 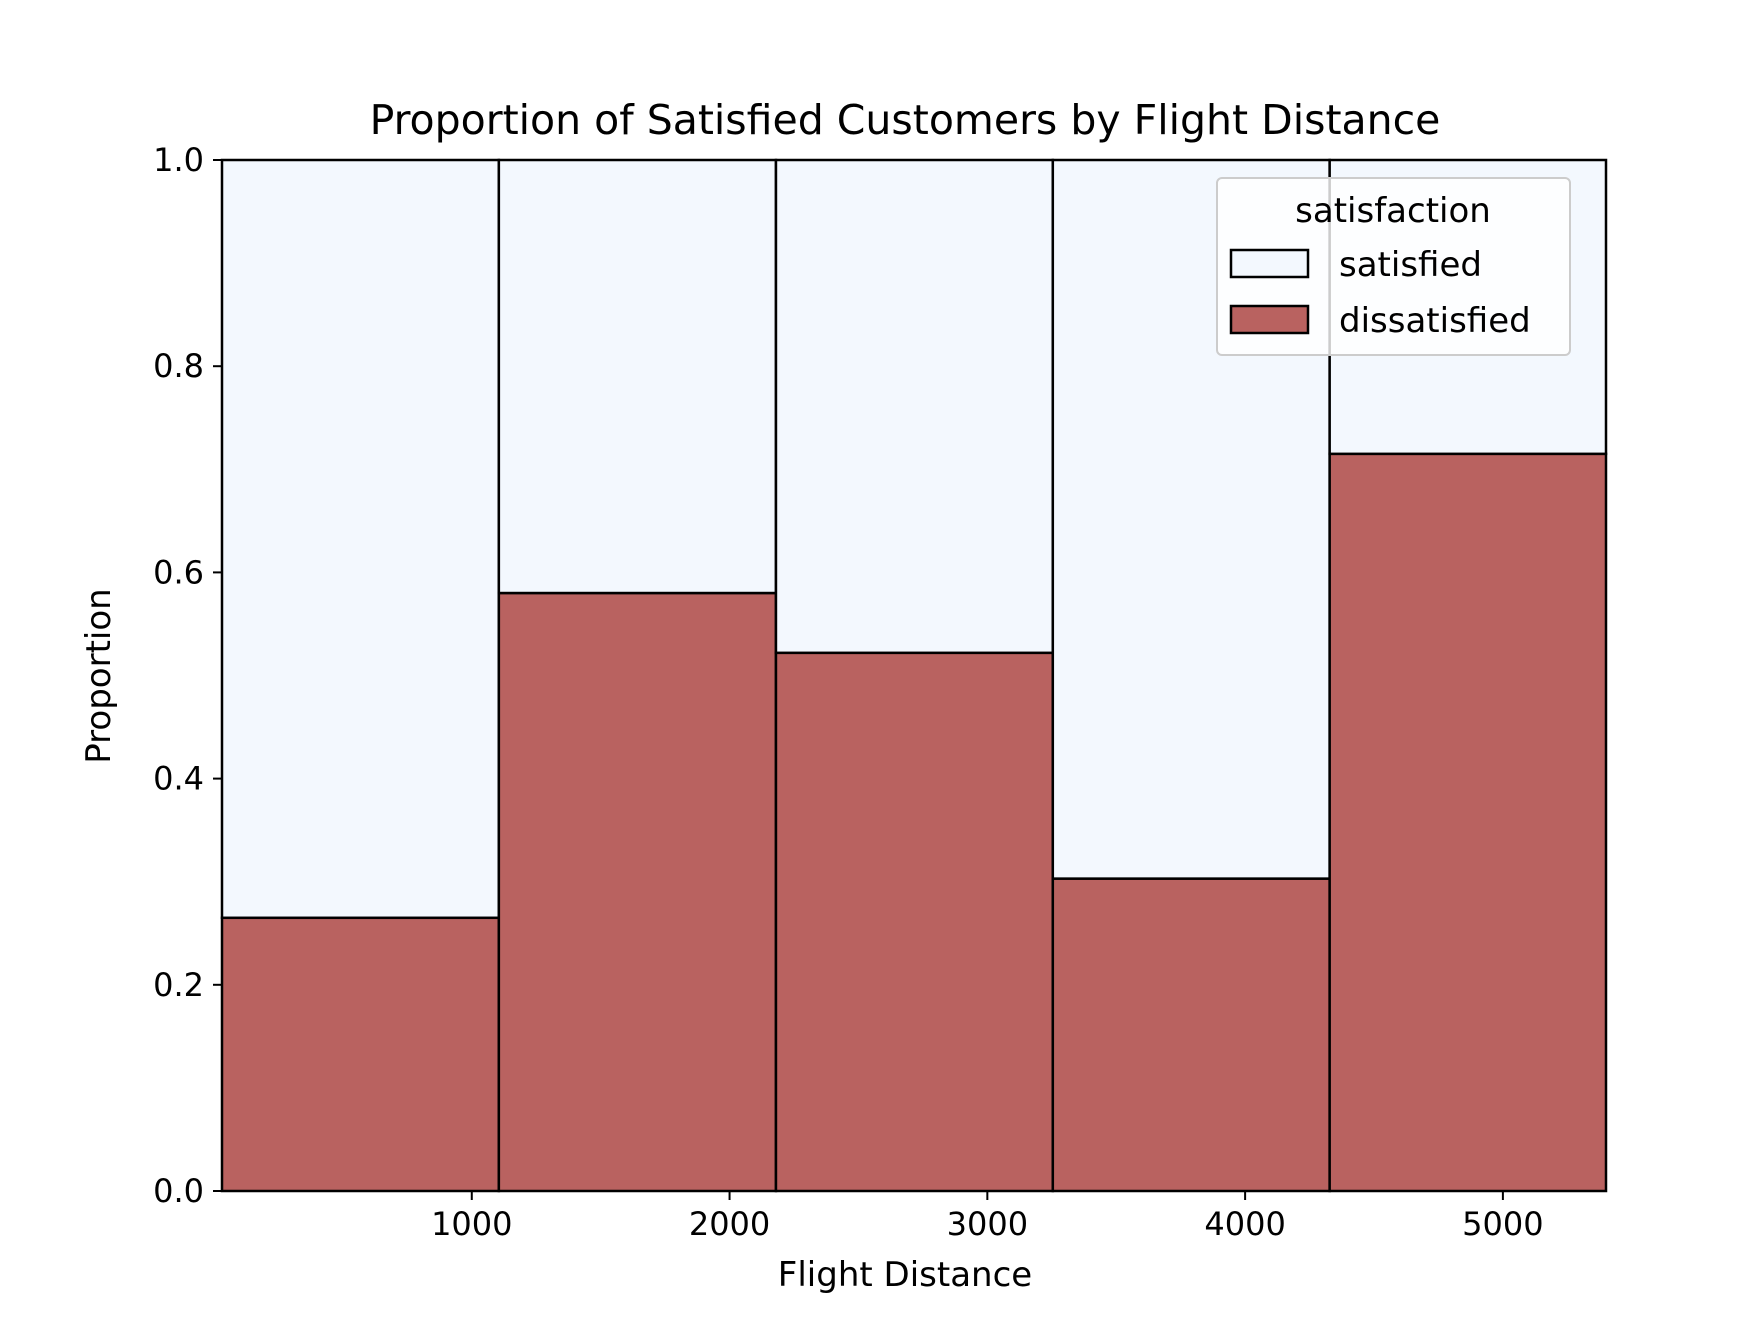 I want to click on y-tick-label-0.4: 0.4, so click(x=178, y=779).